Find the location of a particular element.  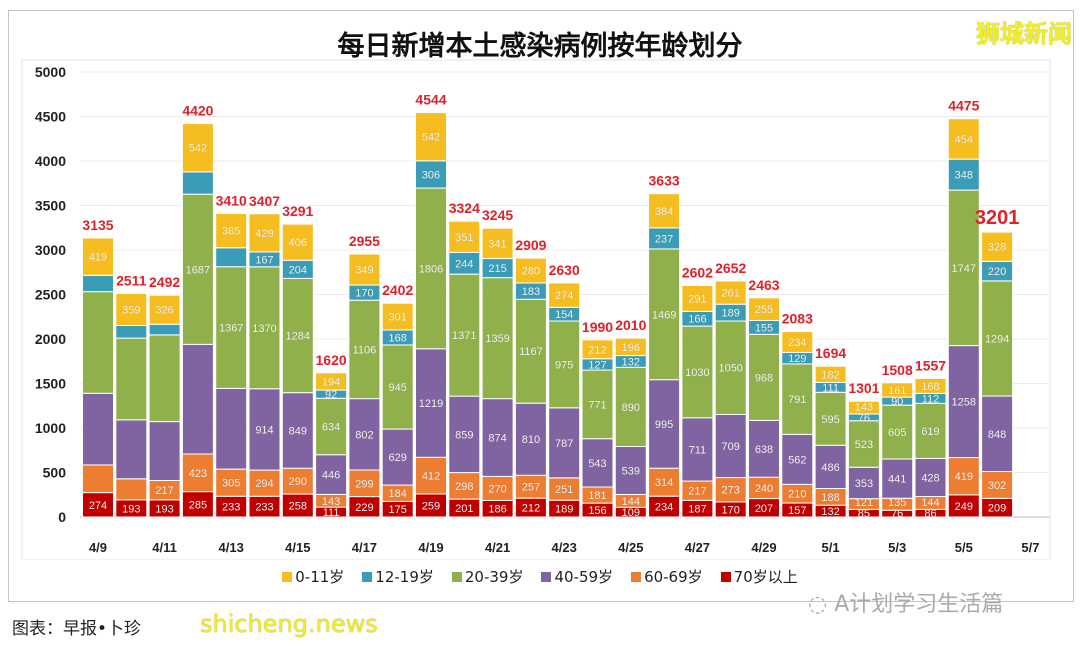

data-label: 341 is located at coordinates (497, 244).